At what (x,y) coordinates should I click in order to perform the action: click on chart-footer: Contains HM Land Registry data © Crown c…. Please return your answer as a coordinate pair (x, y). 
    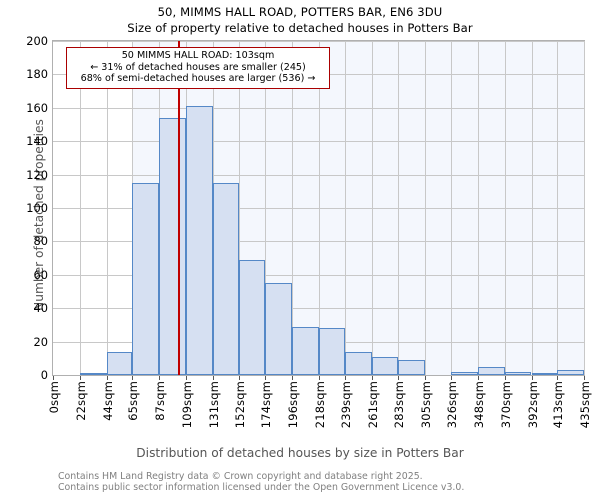
    Looking at the image, I should click on (261, 482).